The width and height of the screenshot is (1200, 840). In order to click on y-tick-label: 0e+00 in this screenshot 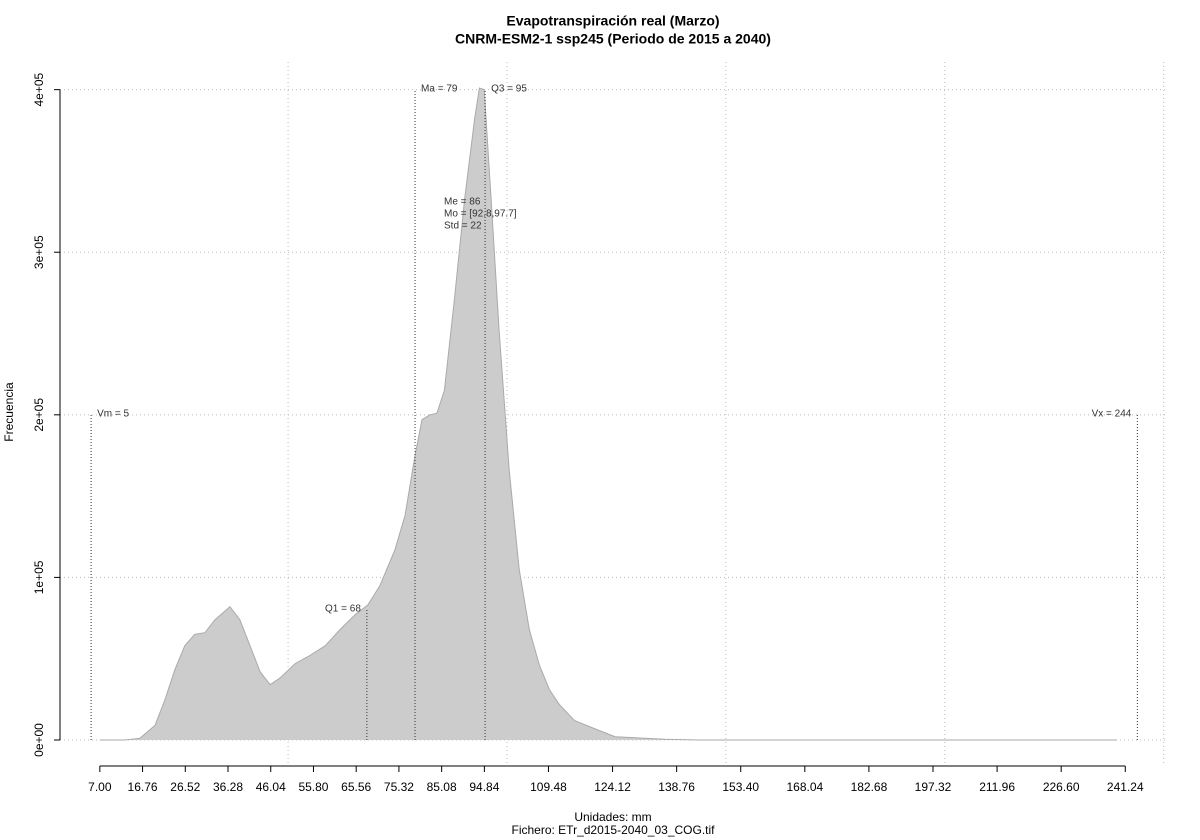, I will do `click(39, 740)`.